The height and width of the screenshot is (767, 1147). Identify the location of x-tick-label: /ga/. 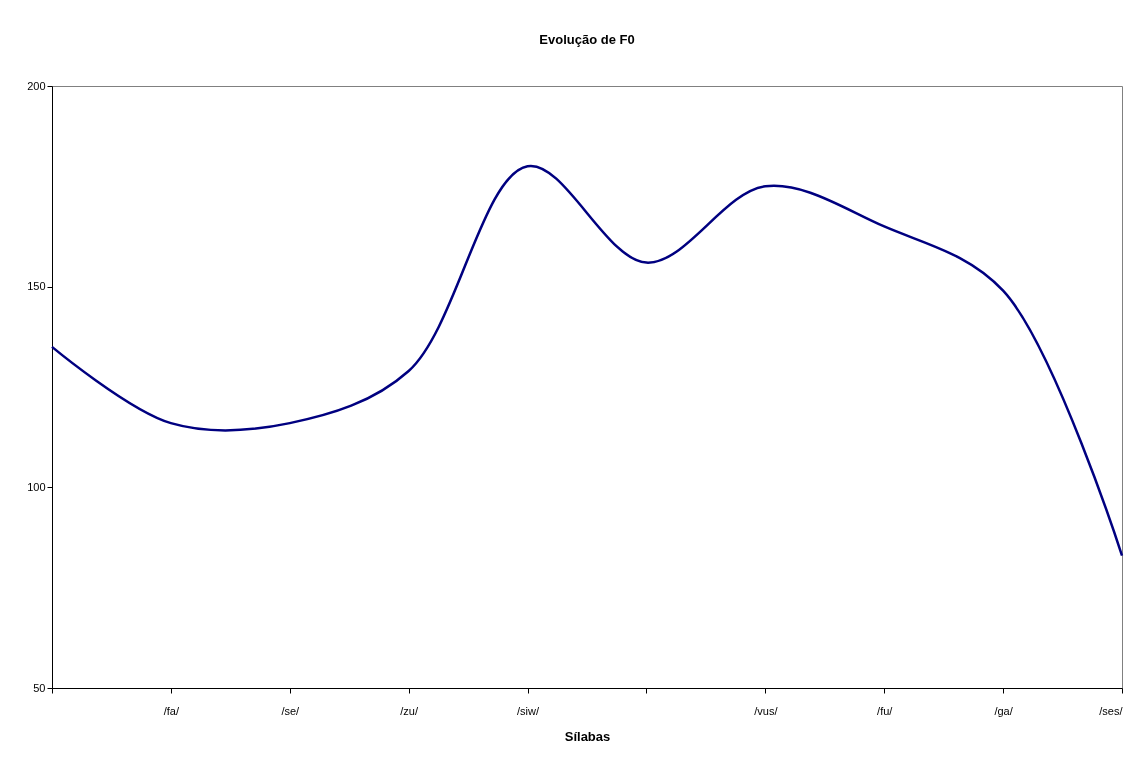
(1004, 710).